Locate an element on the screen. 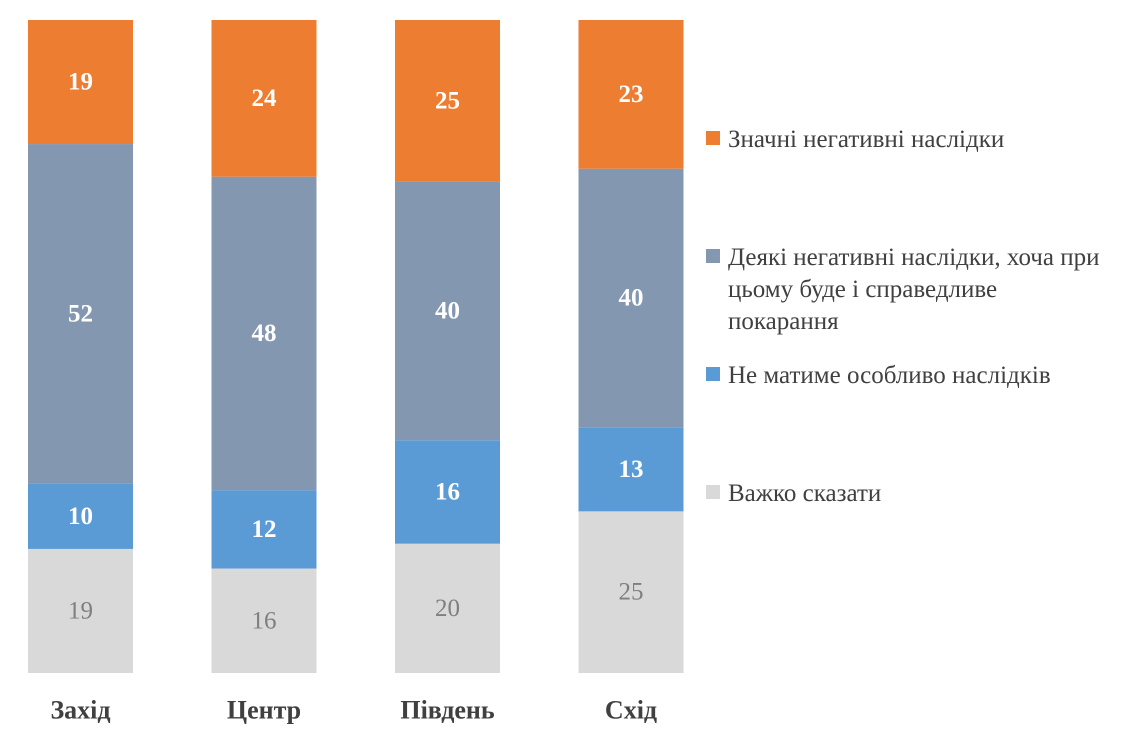 The image size is (1142, 740). legend-label: Не матиме особливо наслідків is located at coordinates (889, 375).